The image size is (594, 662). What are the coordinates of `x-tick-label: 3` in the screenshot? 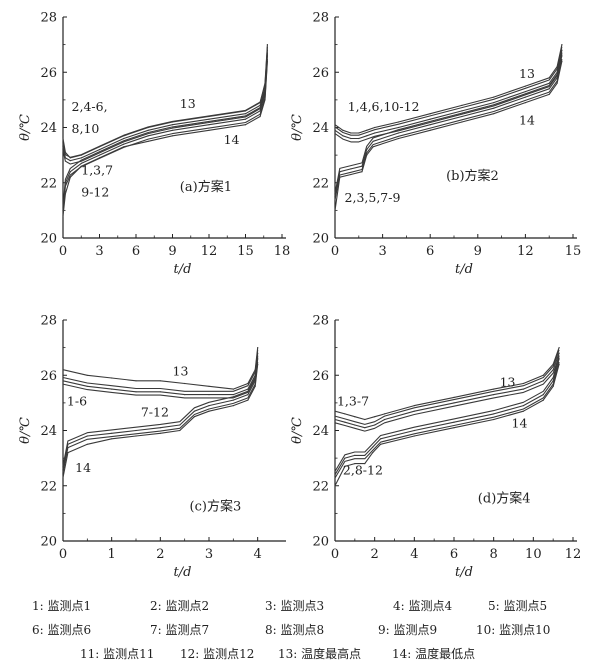 It's located at (382, 251).